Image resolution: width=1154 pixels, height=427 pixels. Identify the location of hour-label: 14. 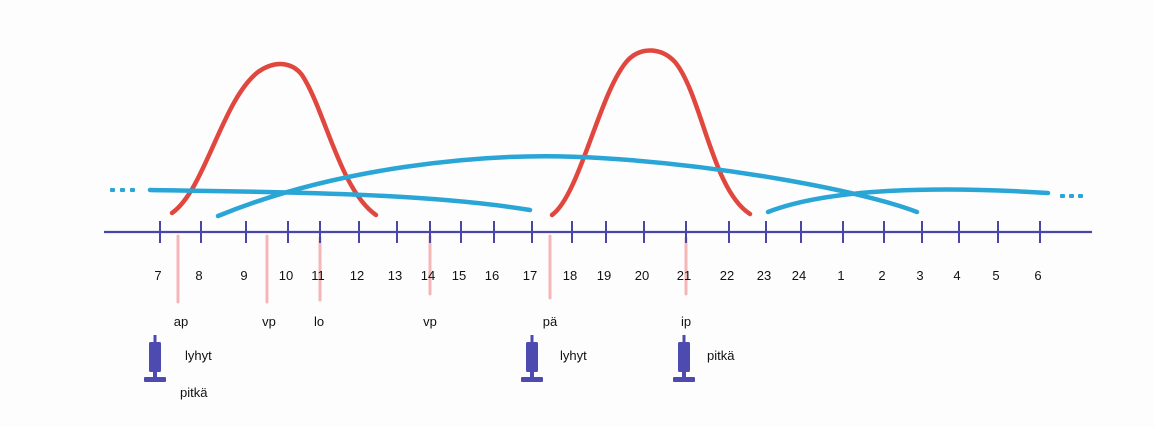
(428, 275).